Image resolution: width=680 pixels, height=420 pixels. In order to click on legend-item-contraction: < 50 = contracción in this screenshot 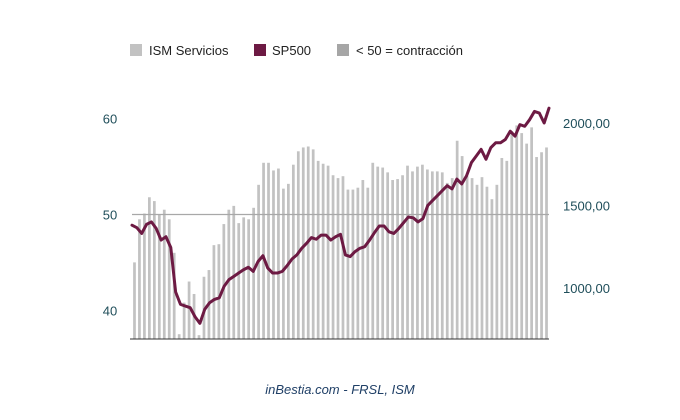, I will do `click(400, 50)`.